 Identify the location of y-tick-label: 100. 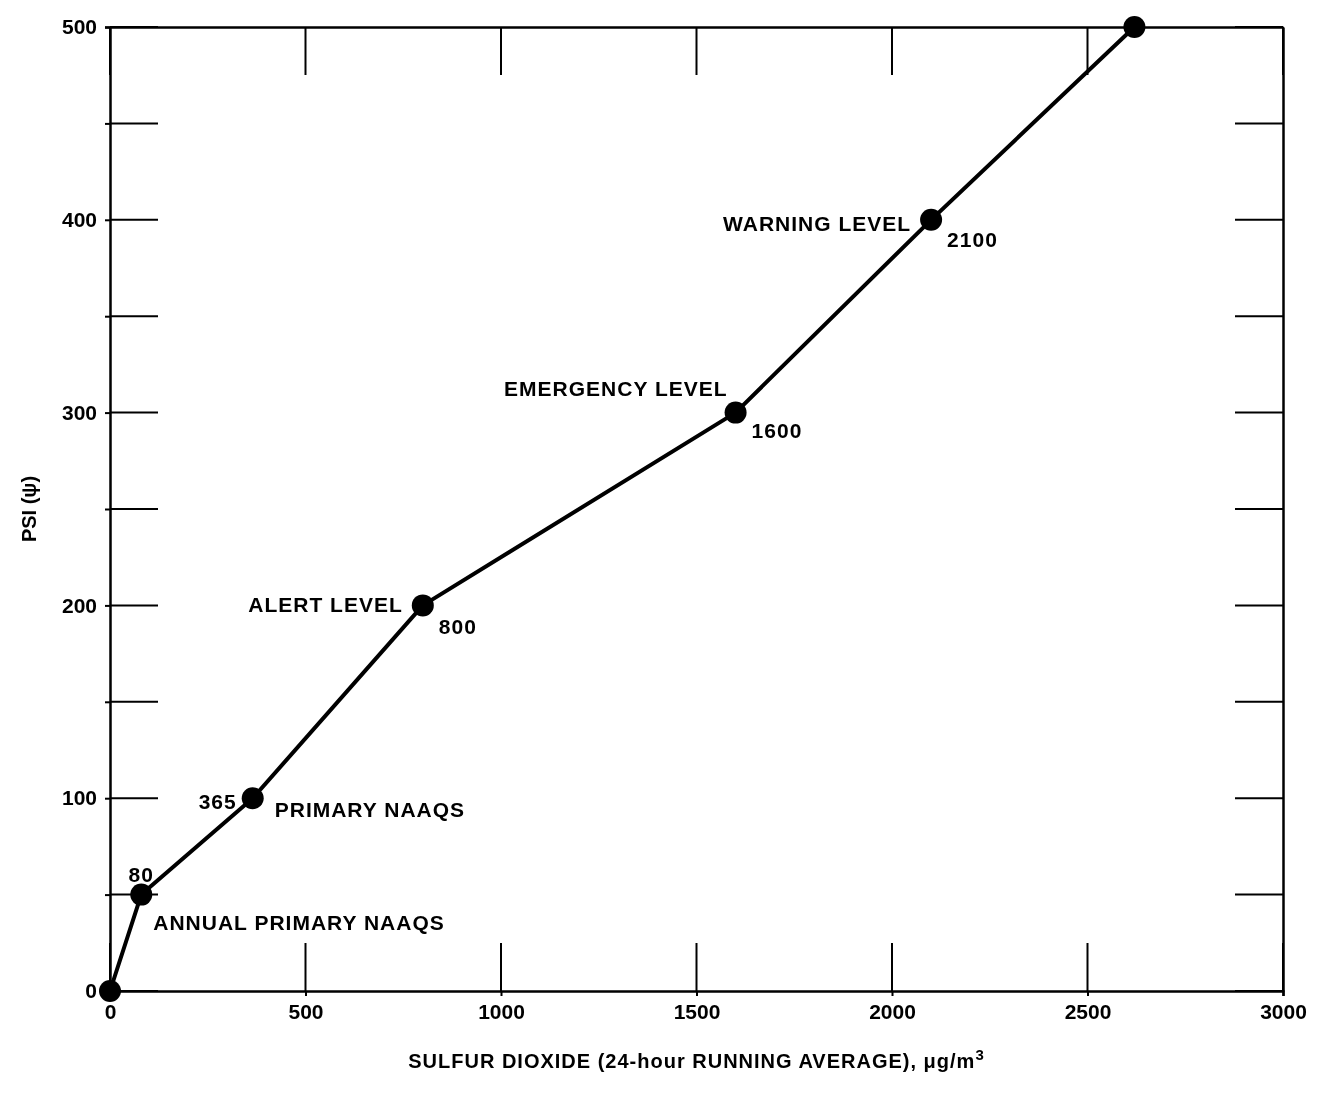
(79, 798).